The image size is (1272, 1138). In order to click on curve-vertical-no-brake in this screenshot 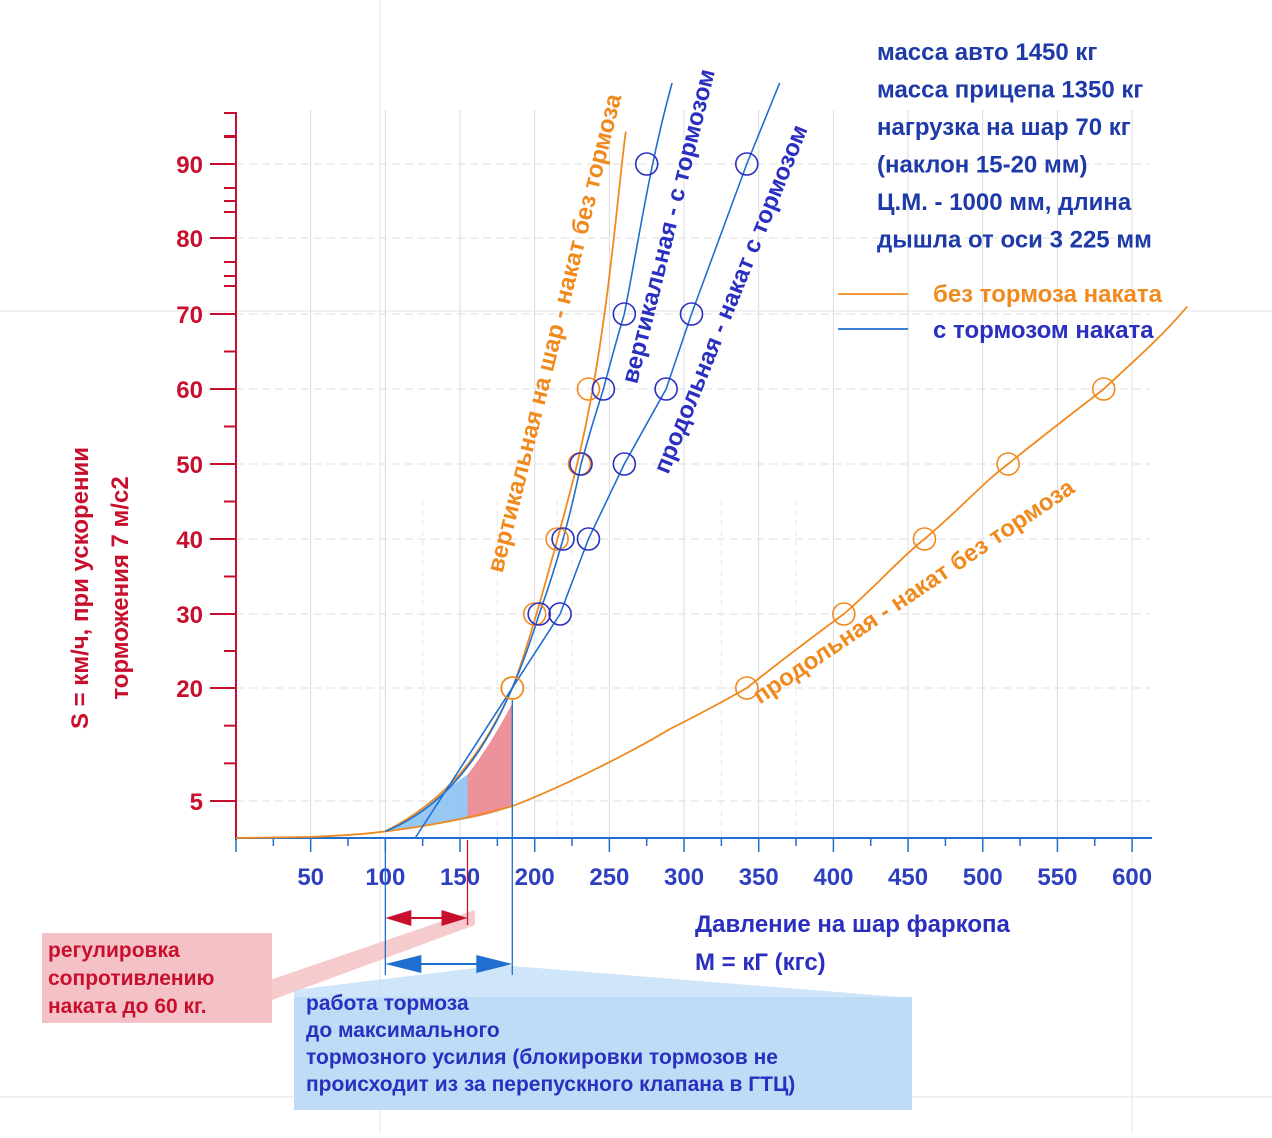, I will do `click(505, 482)`.